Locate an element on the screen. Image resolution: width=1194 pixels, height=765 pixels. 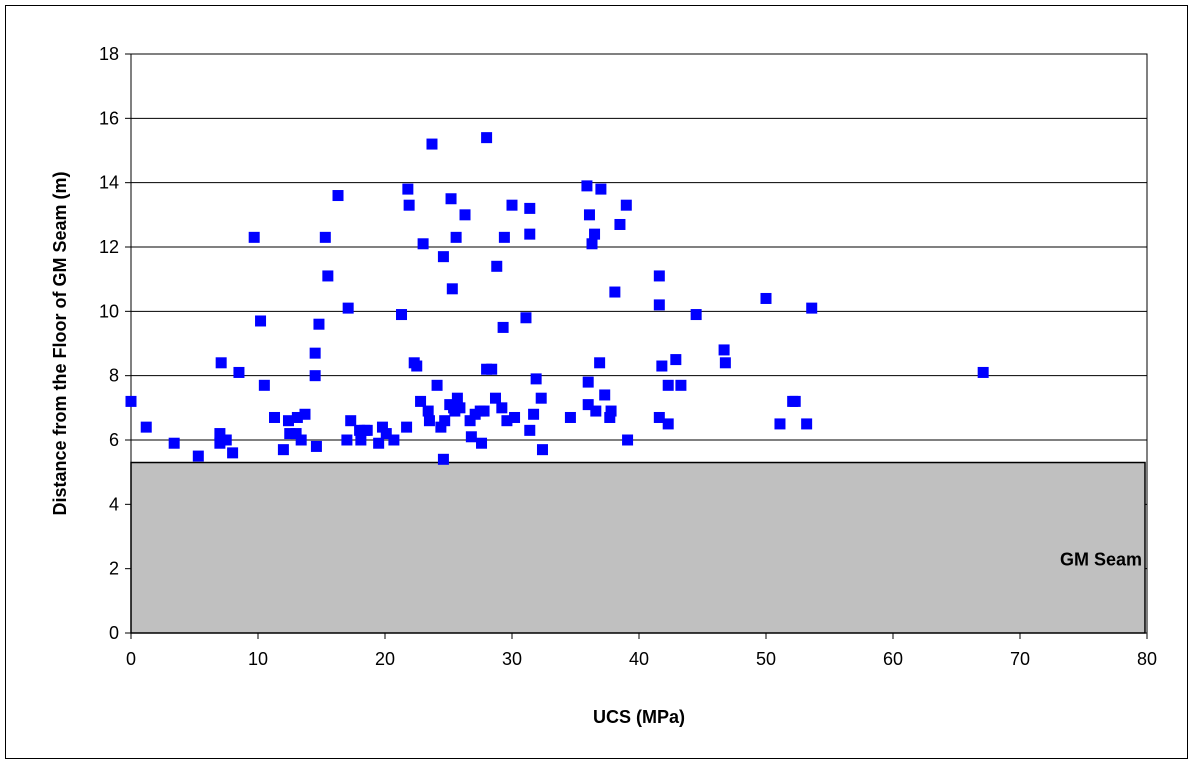
y-tick-label: 0 is located at coordinates (114, 633).